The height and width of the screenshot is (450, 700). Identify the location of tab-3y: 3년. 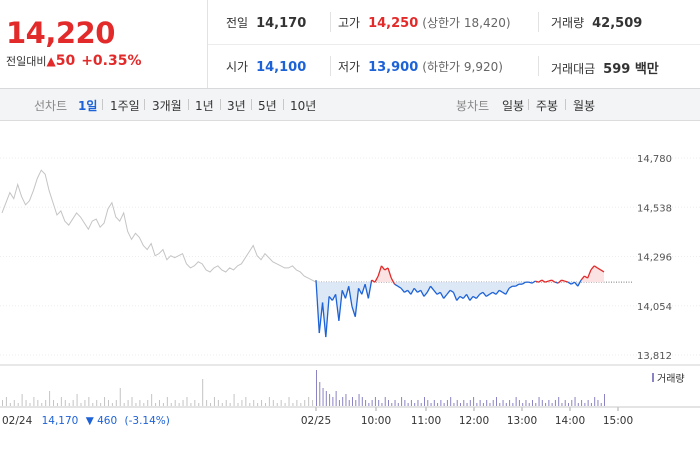
(236, 106).